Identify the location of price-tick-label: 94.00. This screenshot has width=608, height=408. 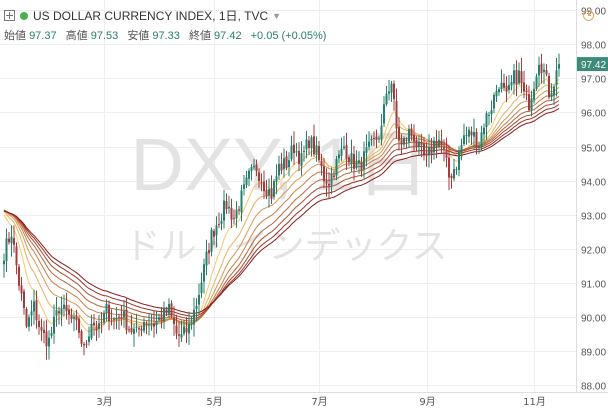
(593, 183).